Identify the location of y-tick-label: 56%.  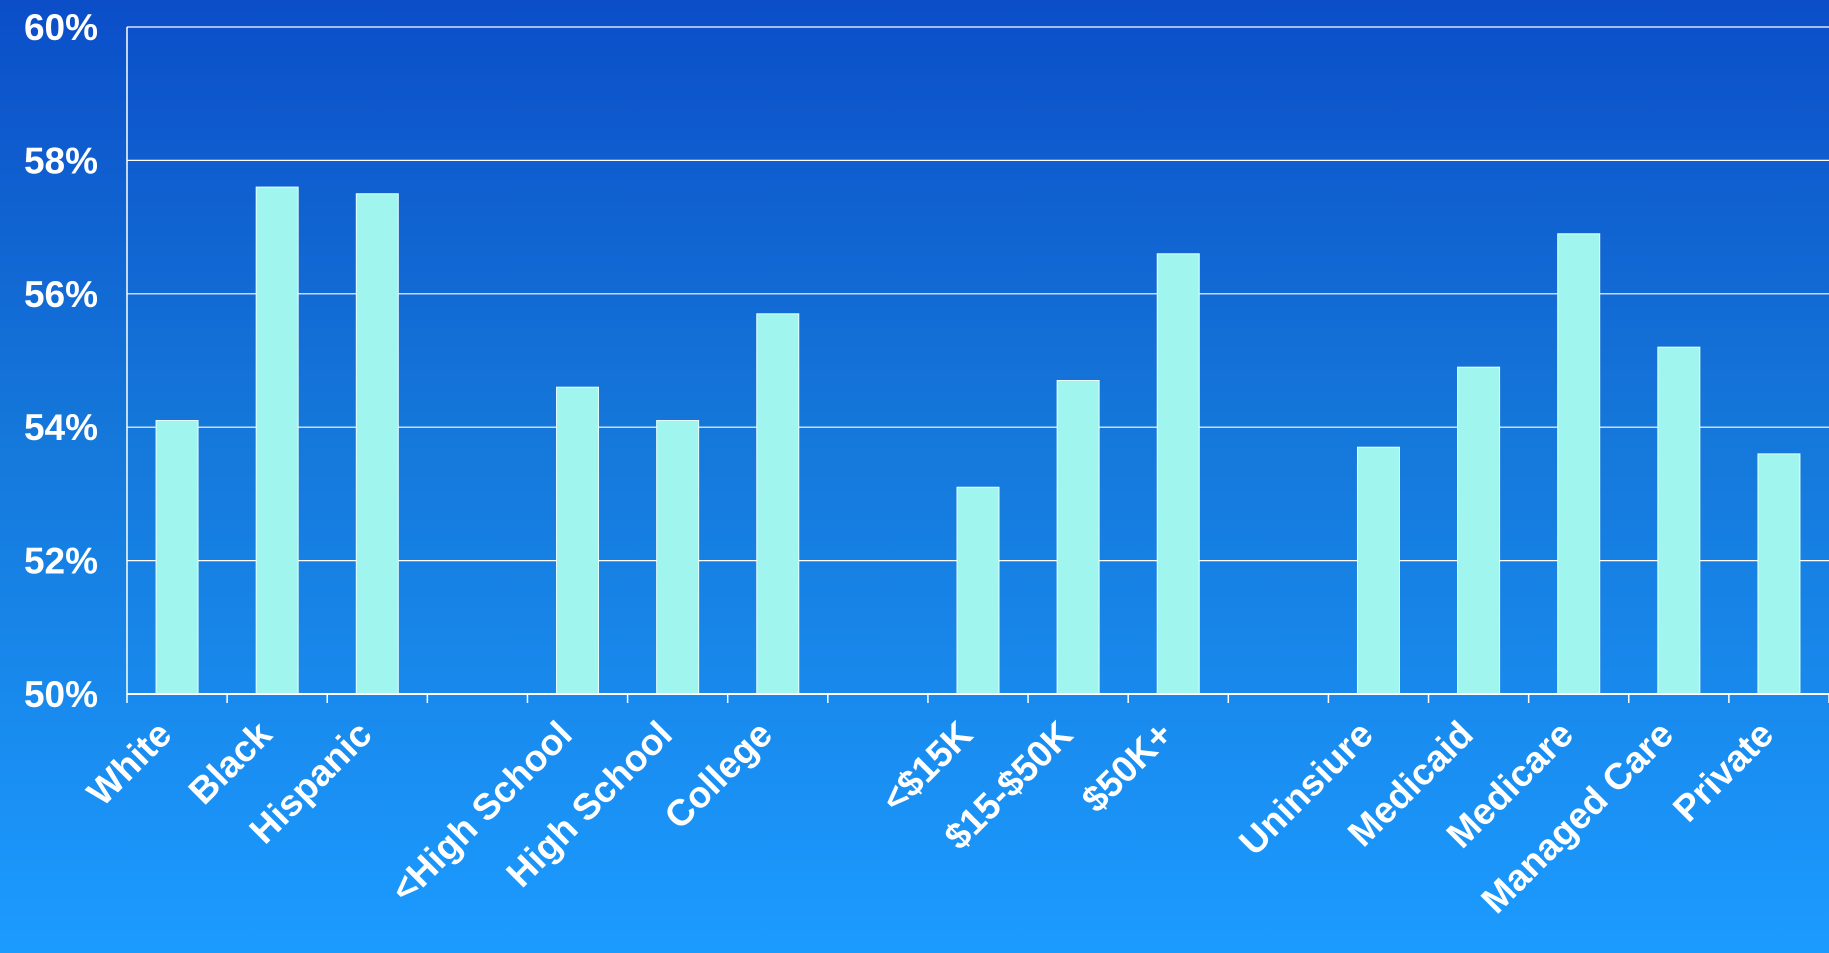
(61, 294).